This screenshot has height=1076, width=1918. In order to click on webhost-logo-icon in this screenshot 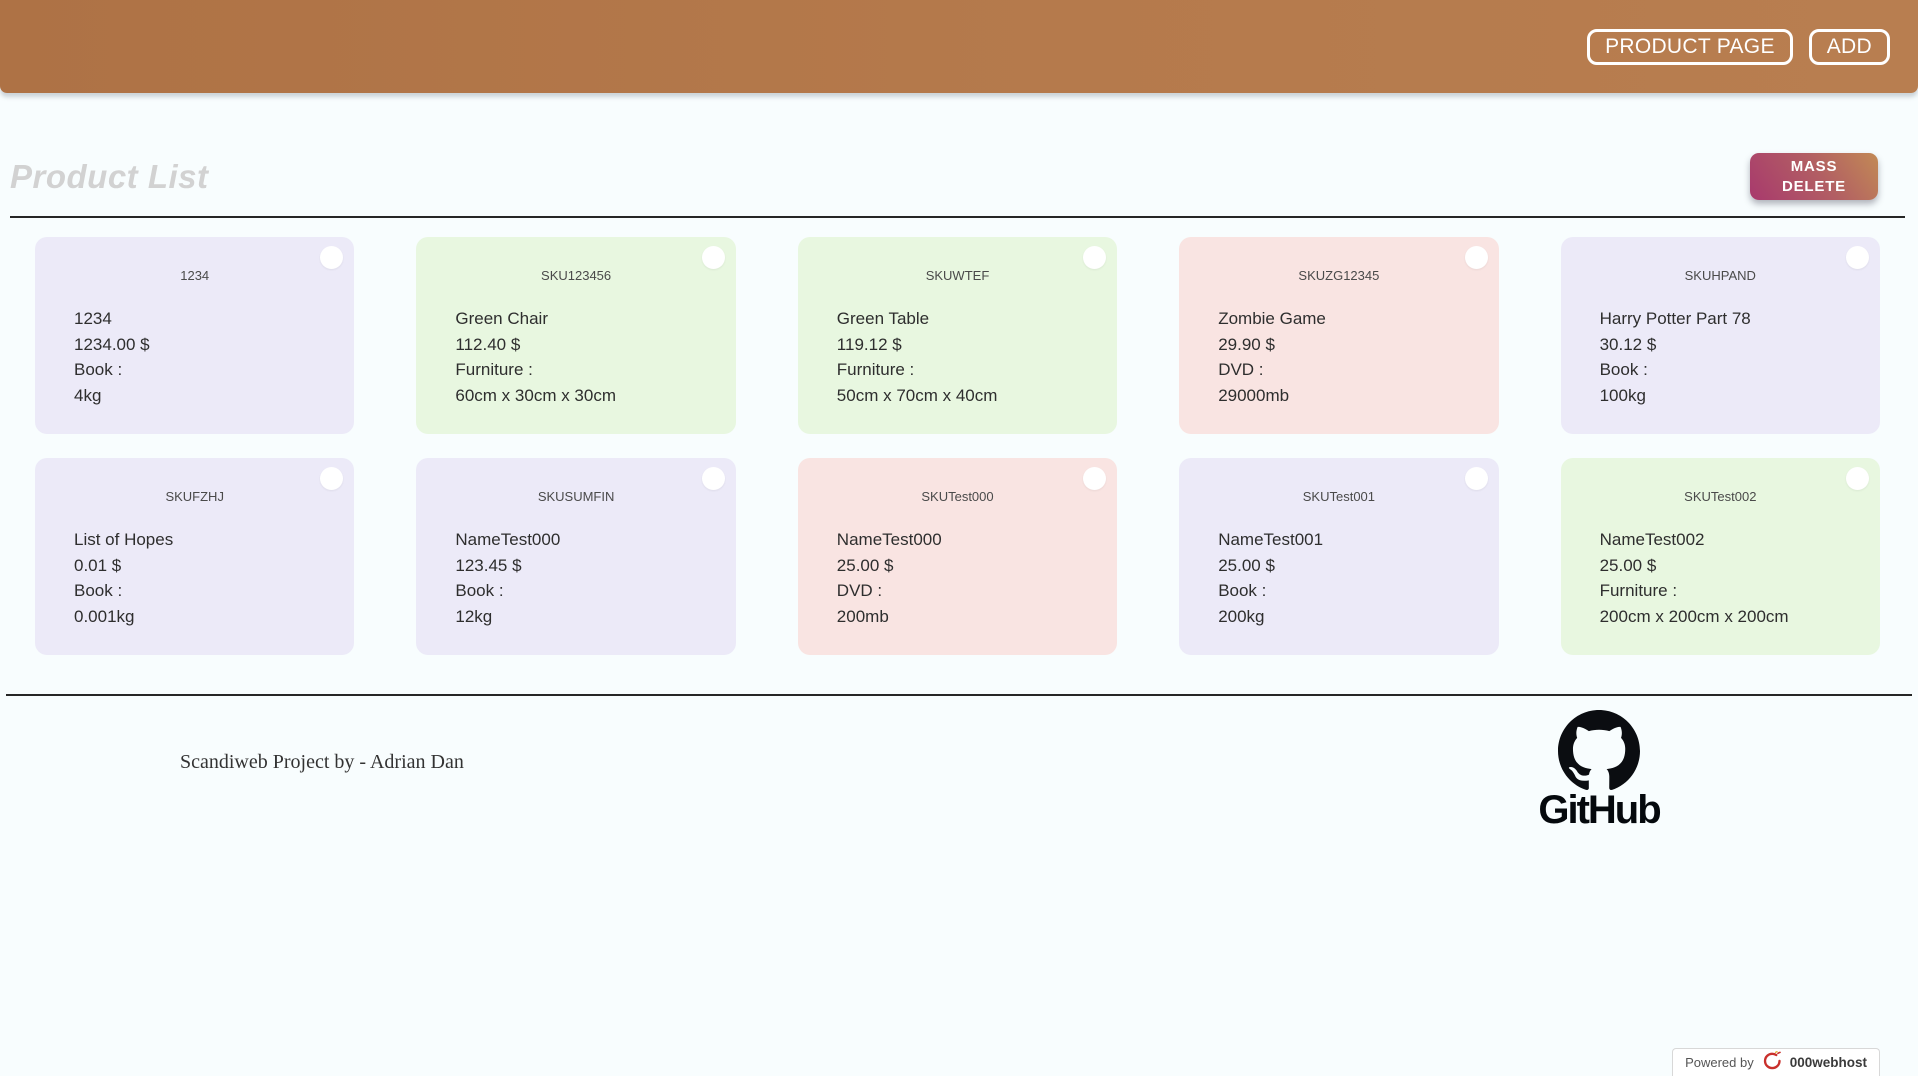, I will do `click(1772, 1062)`.